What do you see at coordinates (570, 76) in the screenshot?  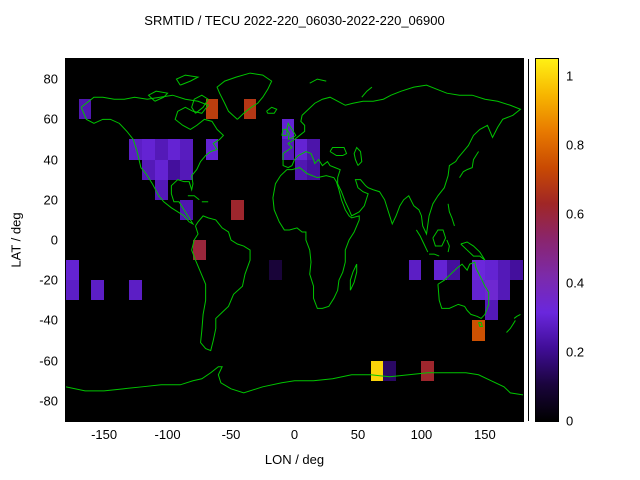 I see `colorbar-tick-label: 1` at bounding box center [570, 76].